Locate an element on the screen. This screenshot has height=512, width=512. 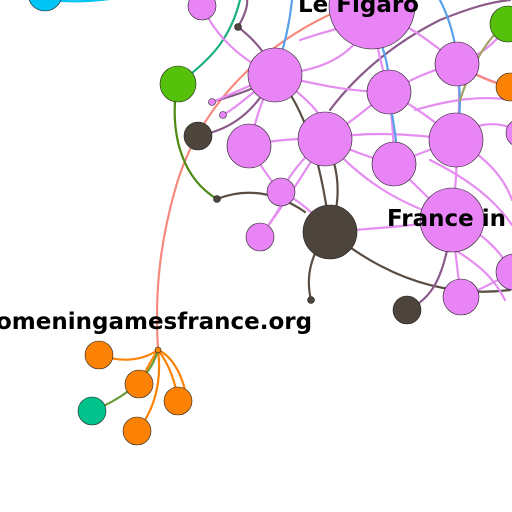
node-label-france-in: France in is located at coordinates (446, 219).